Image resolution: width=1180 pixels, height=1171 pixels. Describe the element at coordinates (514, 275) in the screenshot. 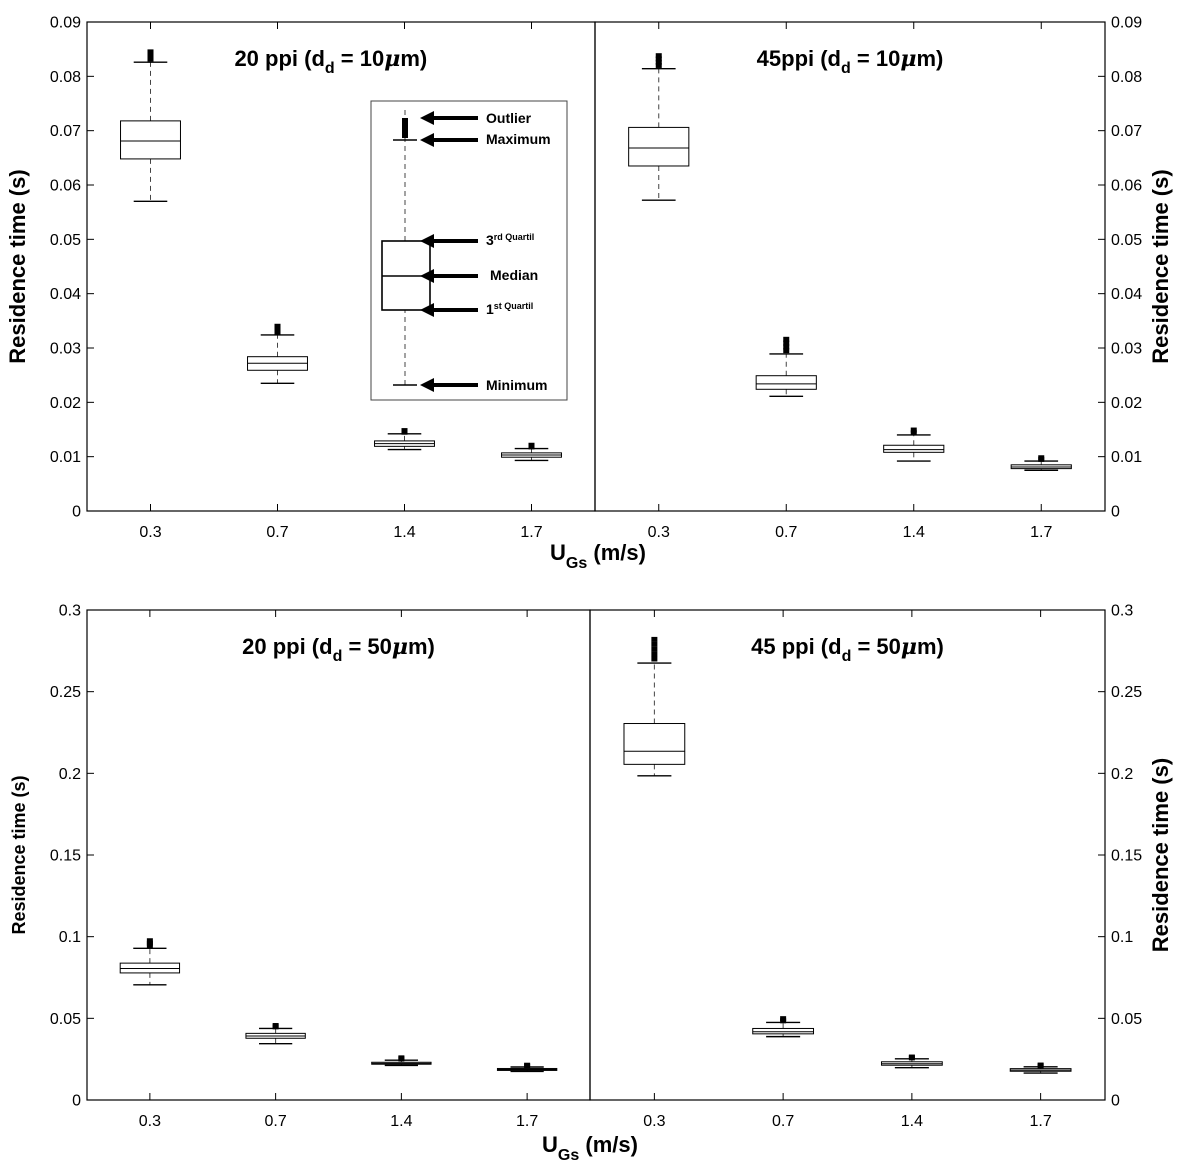

I see `legend-label-median: Median` at that location.